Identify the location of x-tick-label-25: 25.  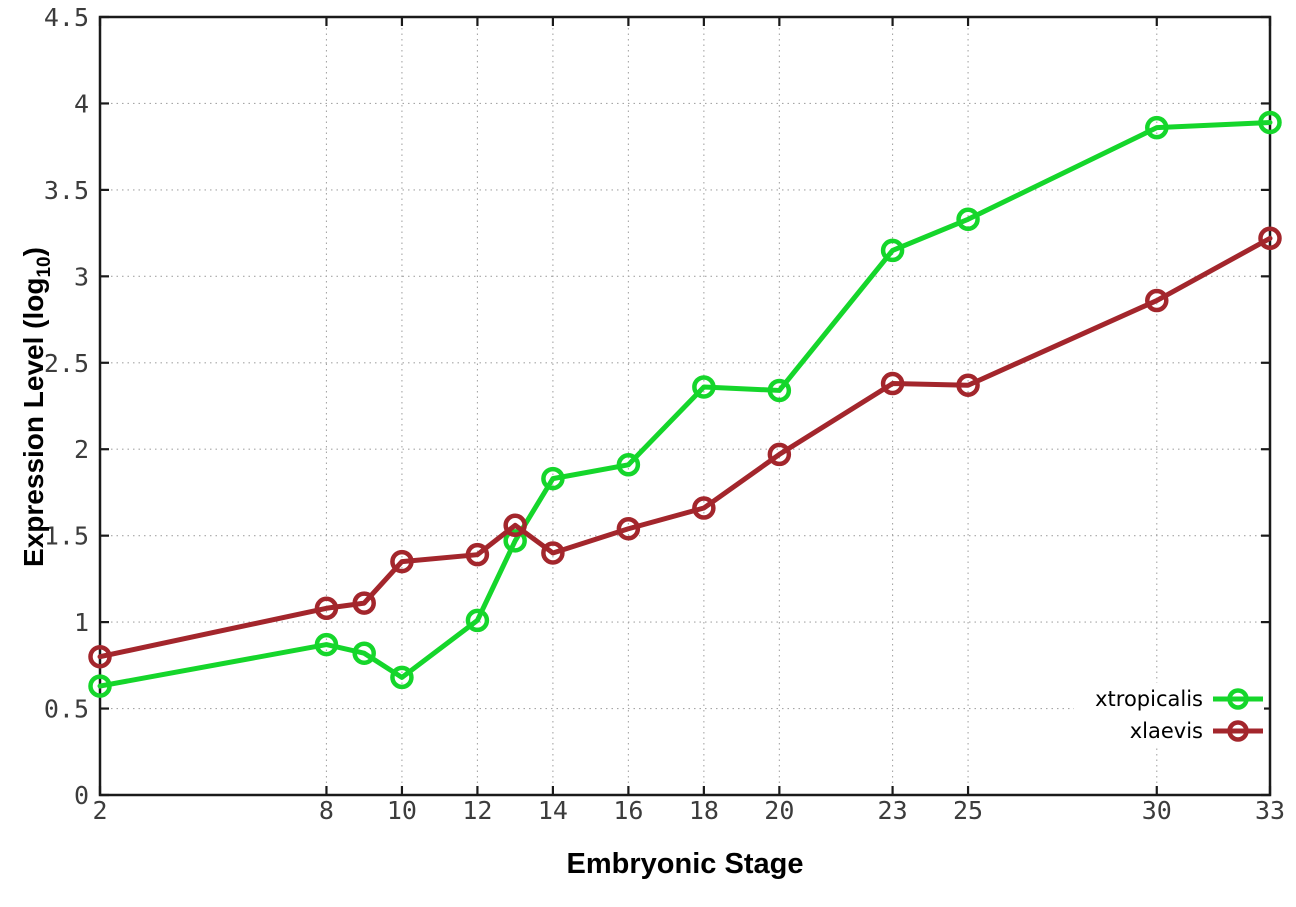
(968, 810).